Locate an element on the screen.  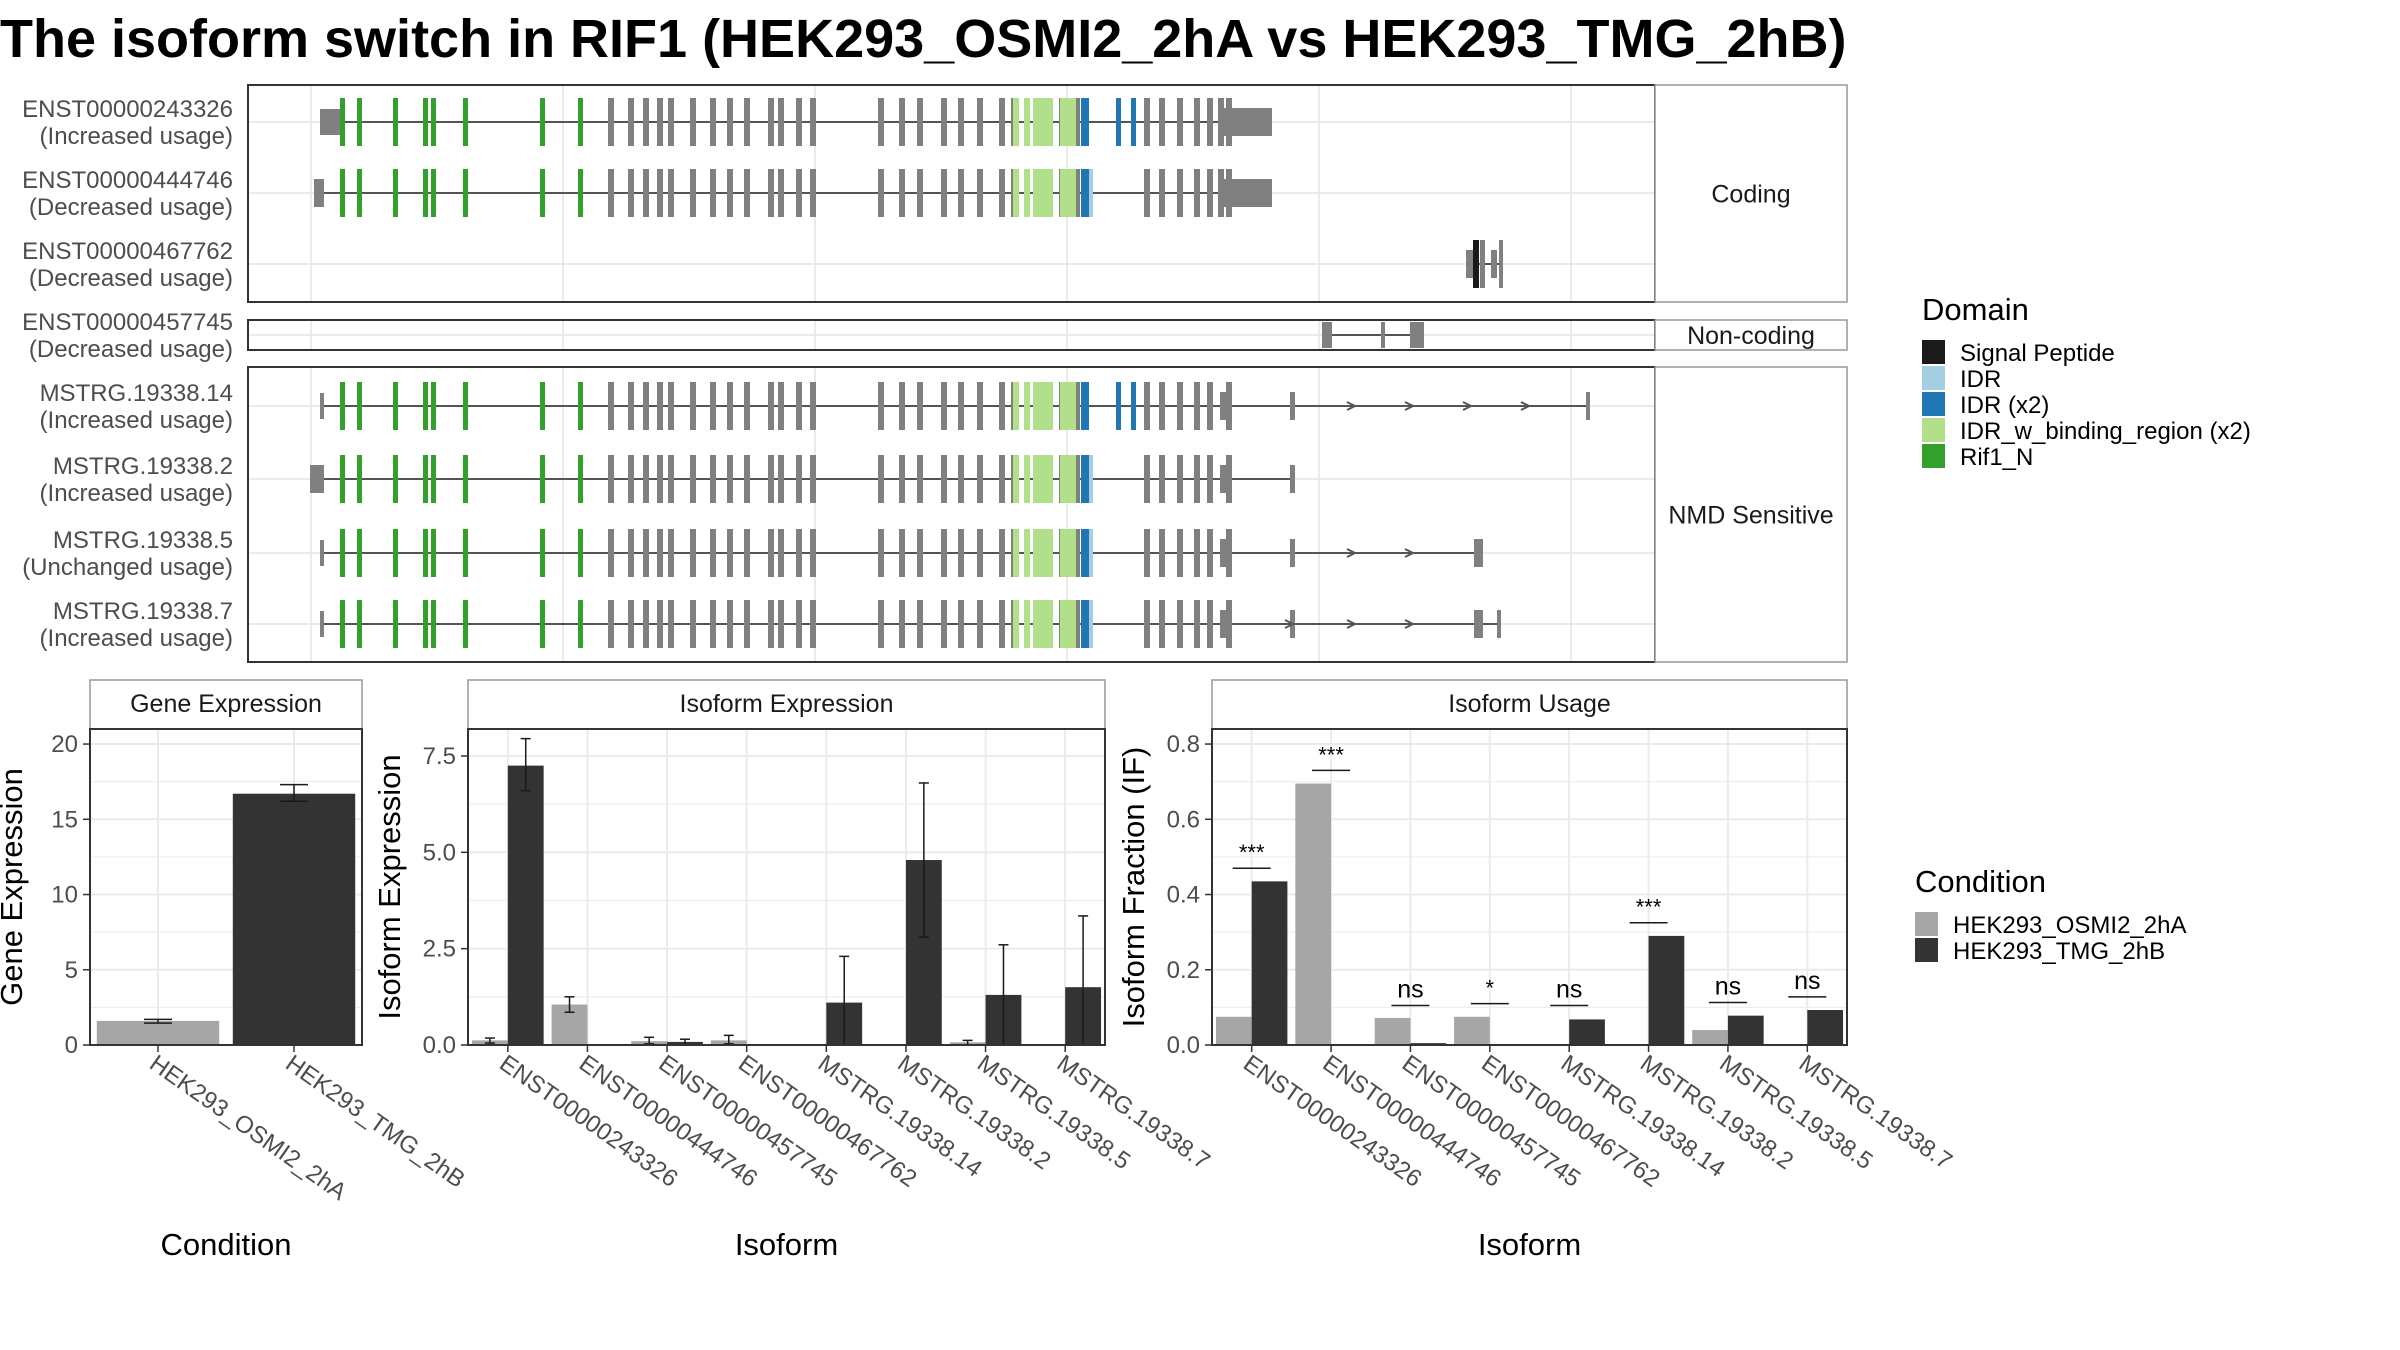
y-tick-label: 0.8 is located at coordinates (1183, 744).